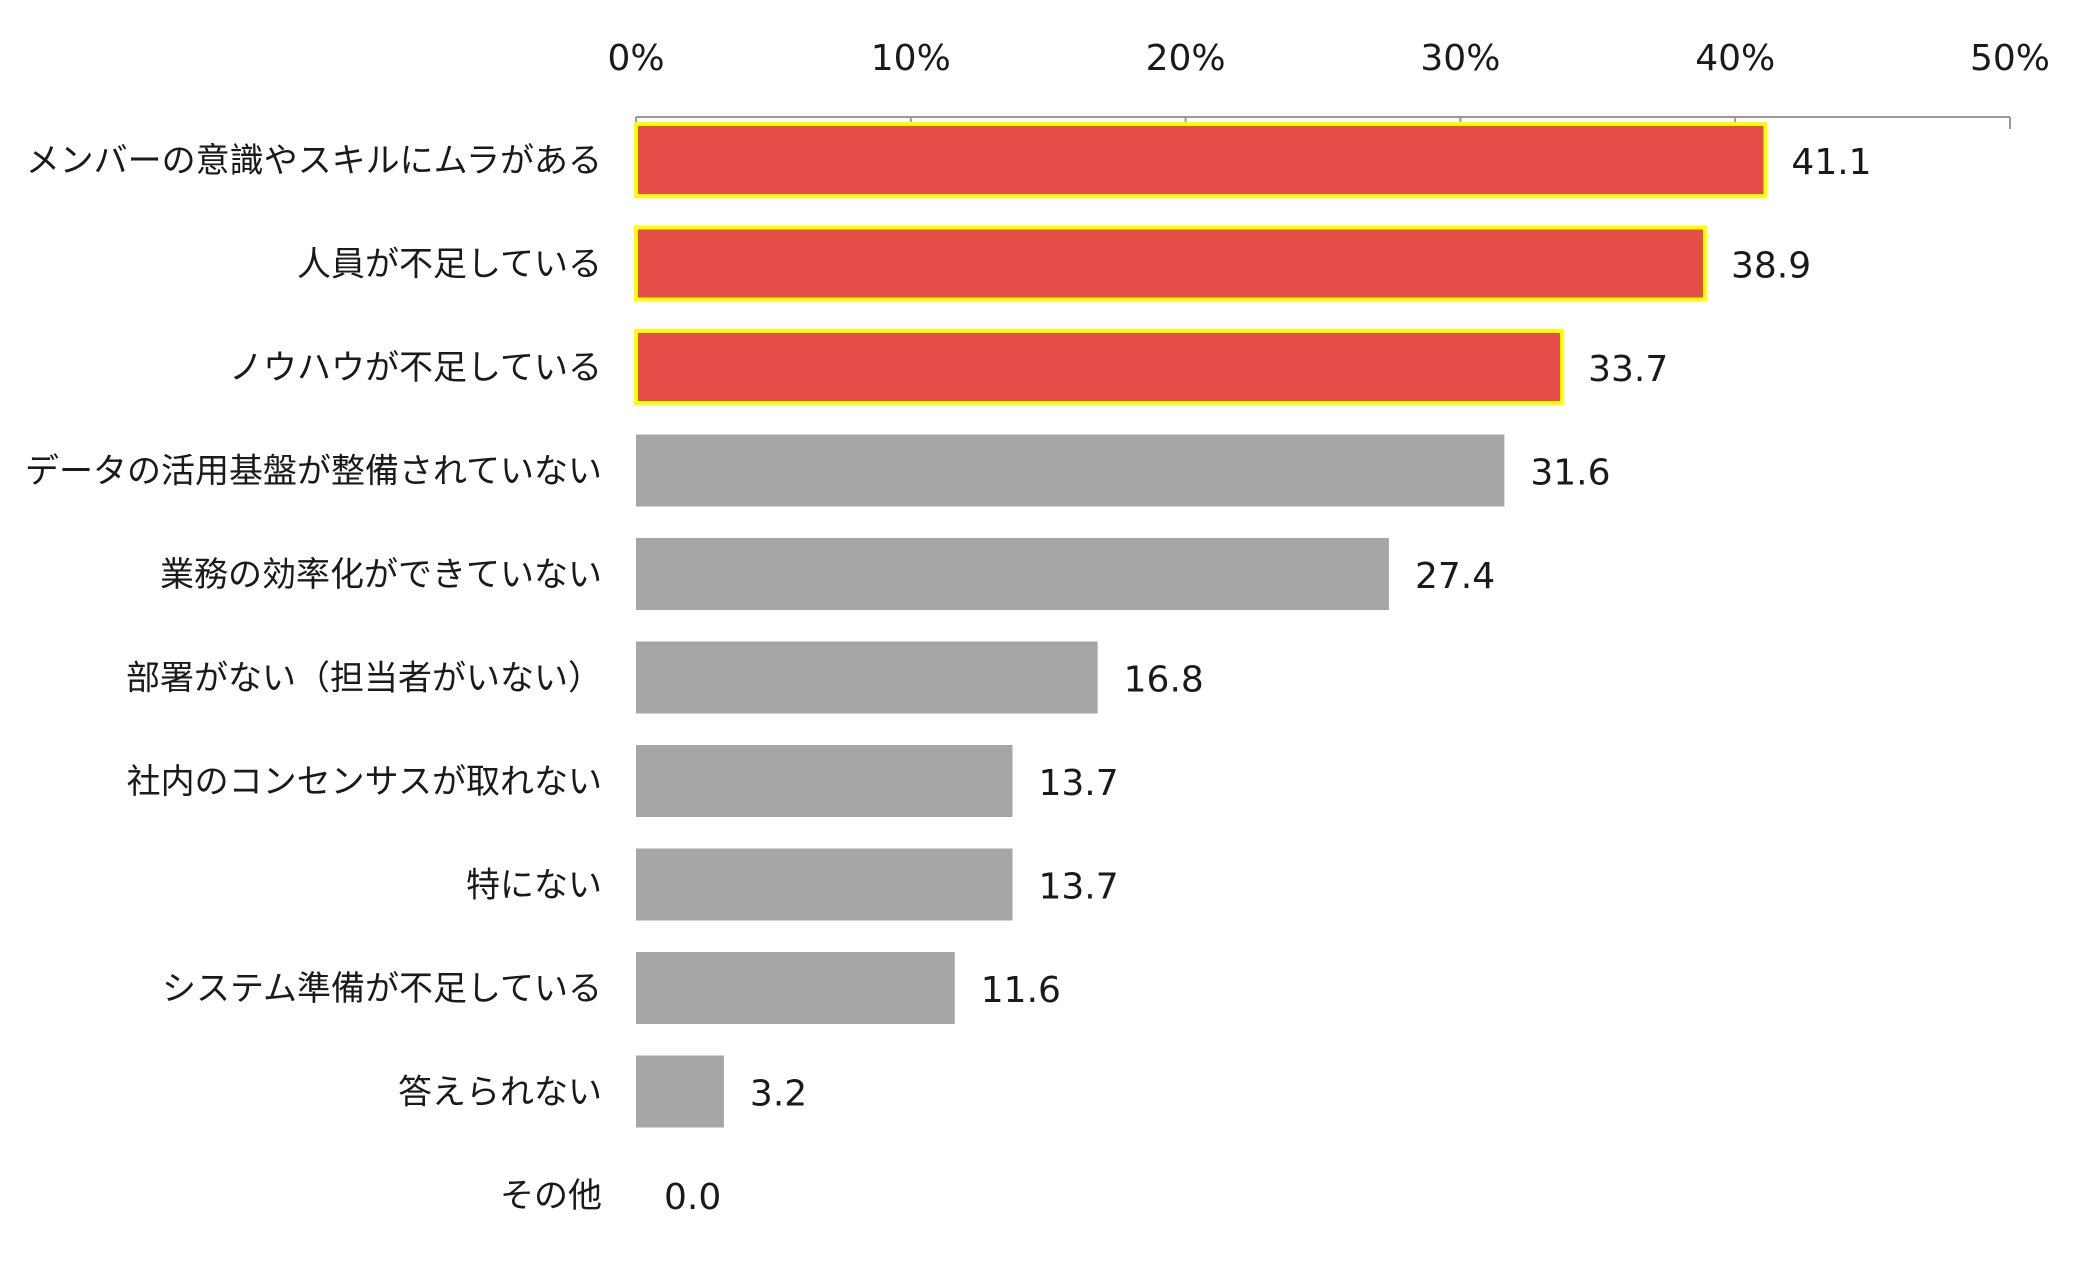  I want to click on category-label: メンバーの意識やスキルにムラがある, so click(314, 161).